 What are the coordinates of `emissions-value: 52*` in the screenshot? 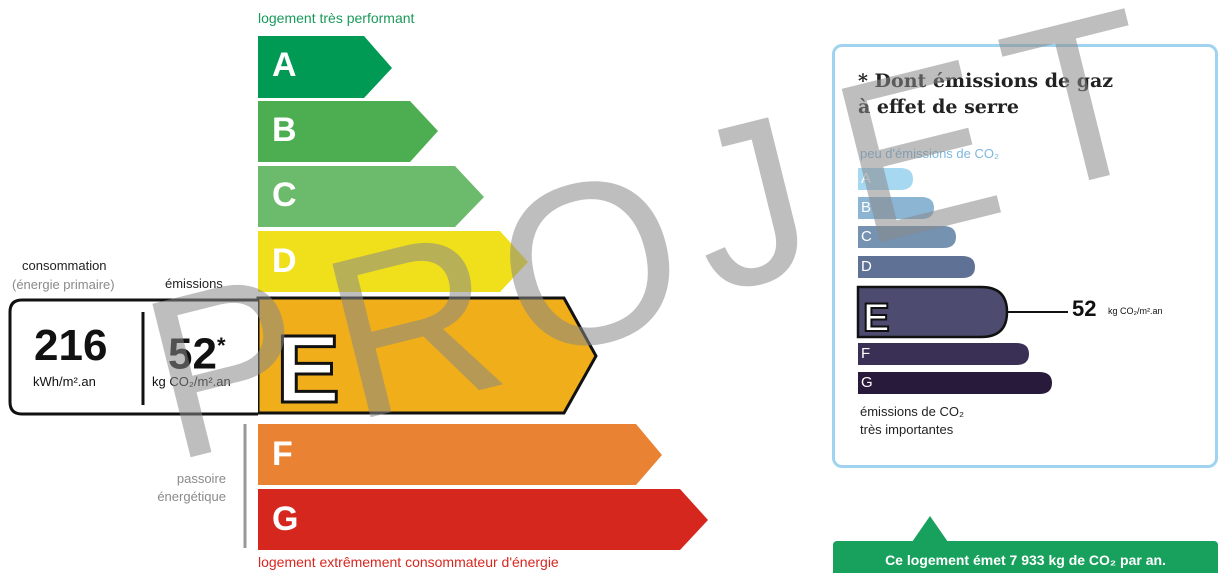 It's located at (197, 350).